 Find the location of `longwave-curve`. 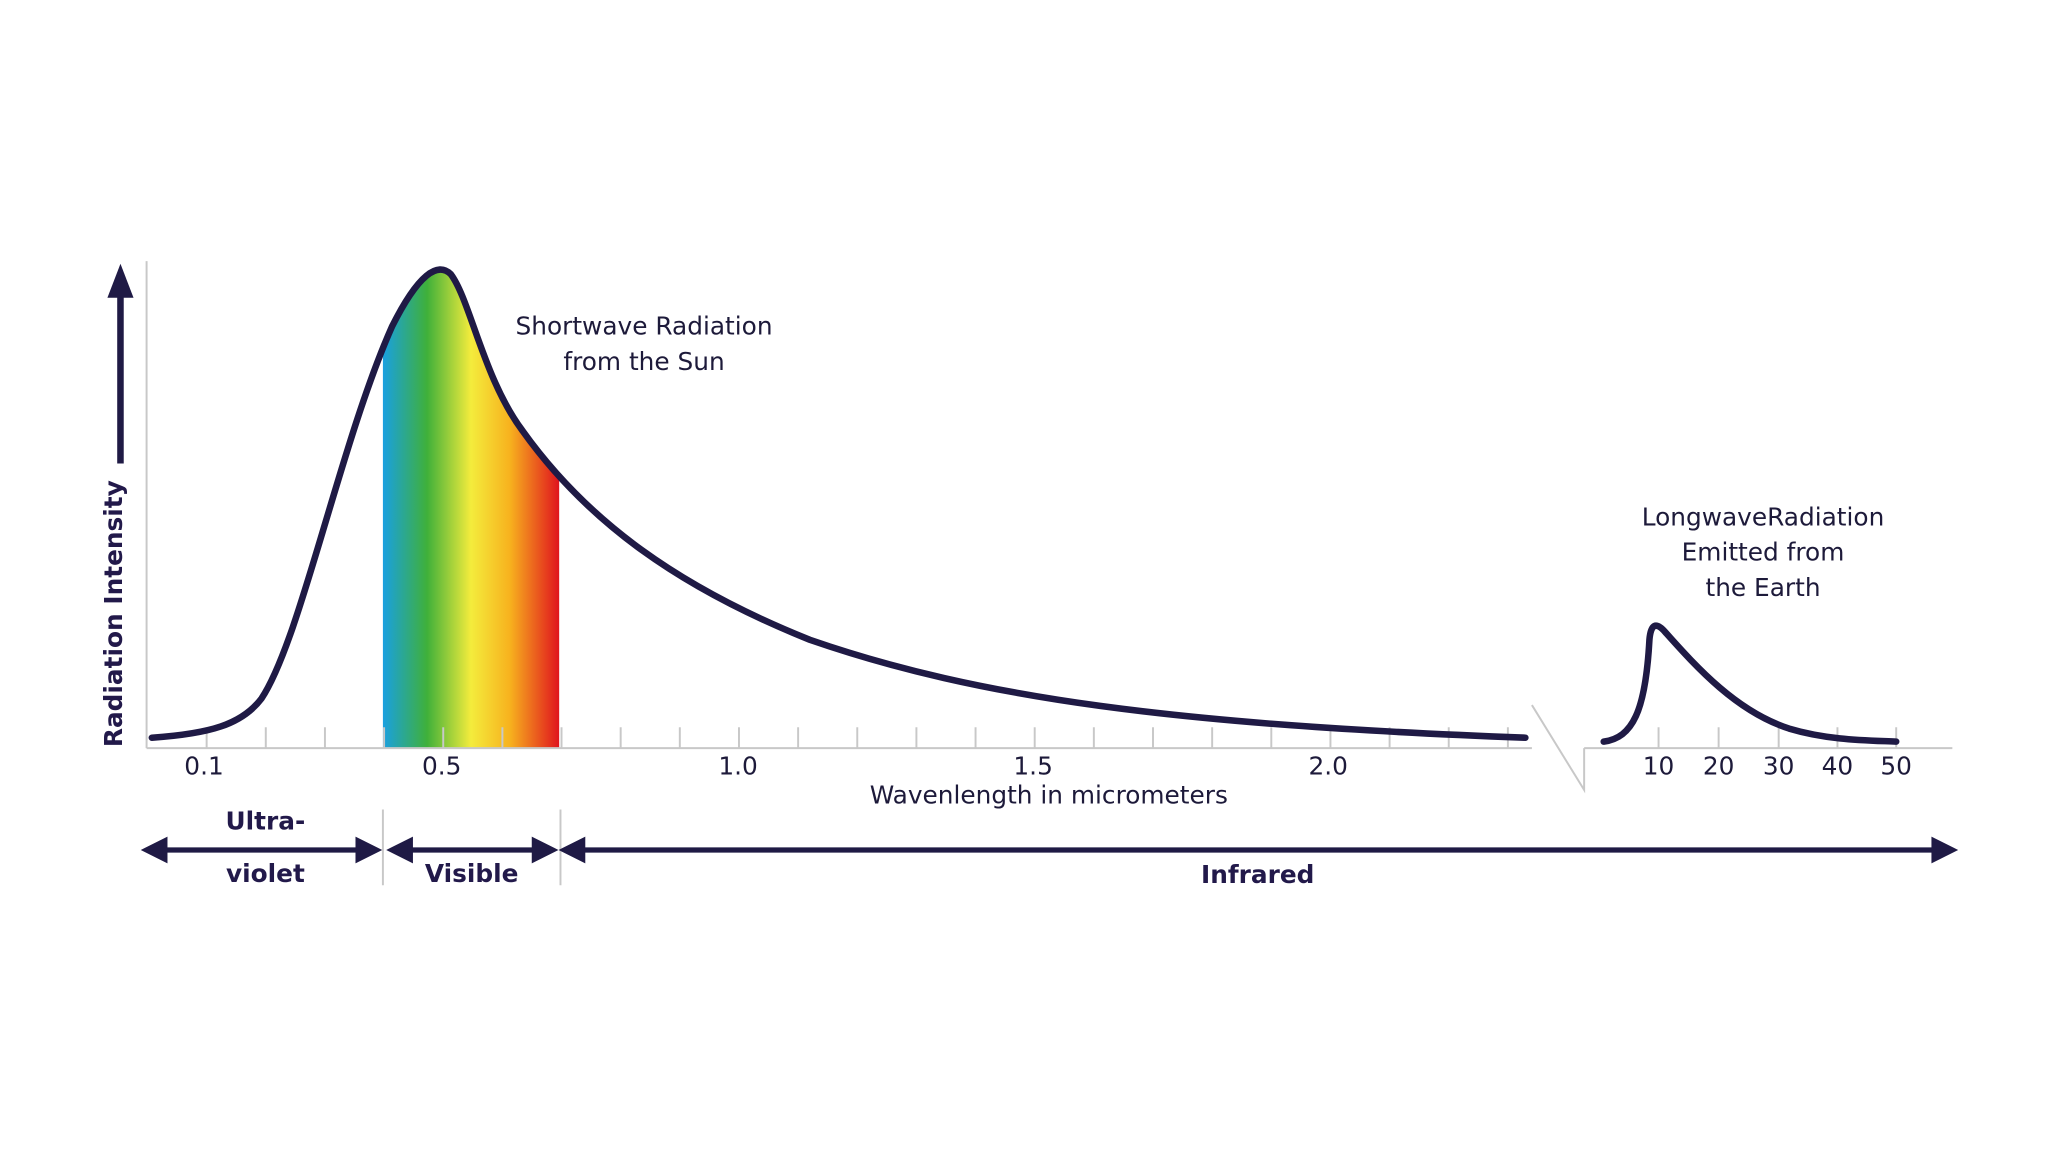

longwave-curve is located at coordinates (1750, 683).